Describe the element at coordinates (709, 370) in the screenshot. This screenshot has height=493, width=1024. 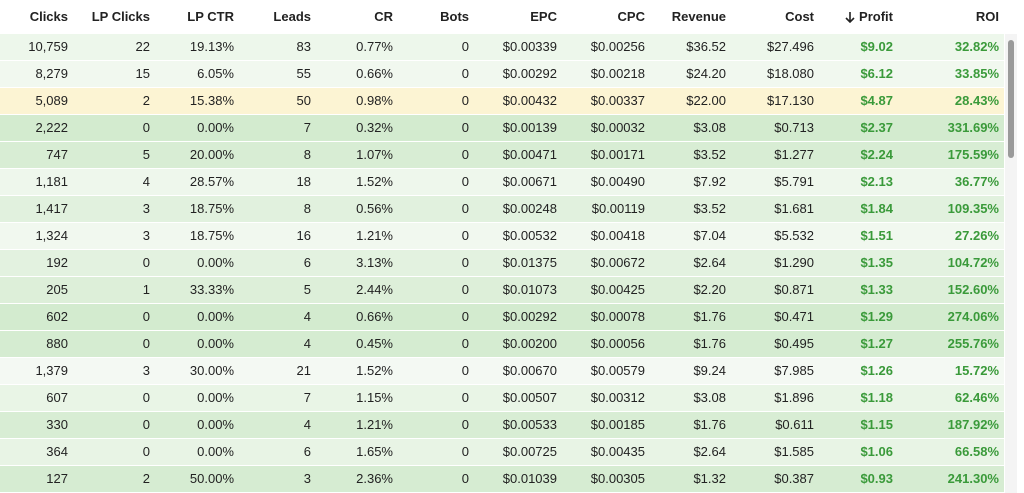
I see `table-cell: $9.24` at that location.